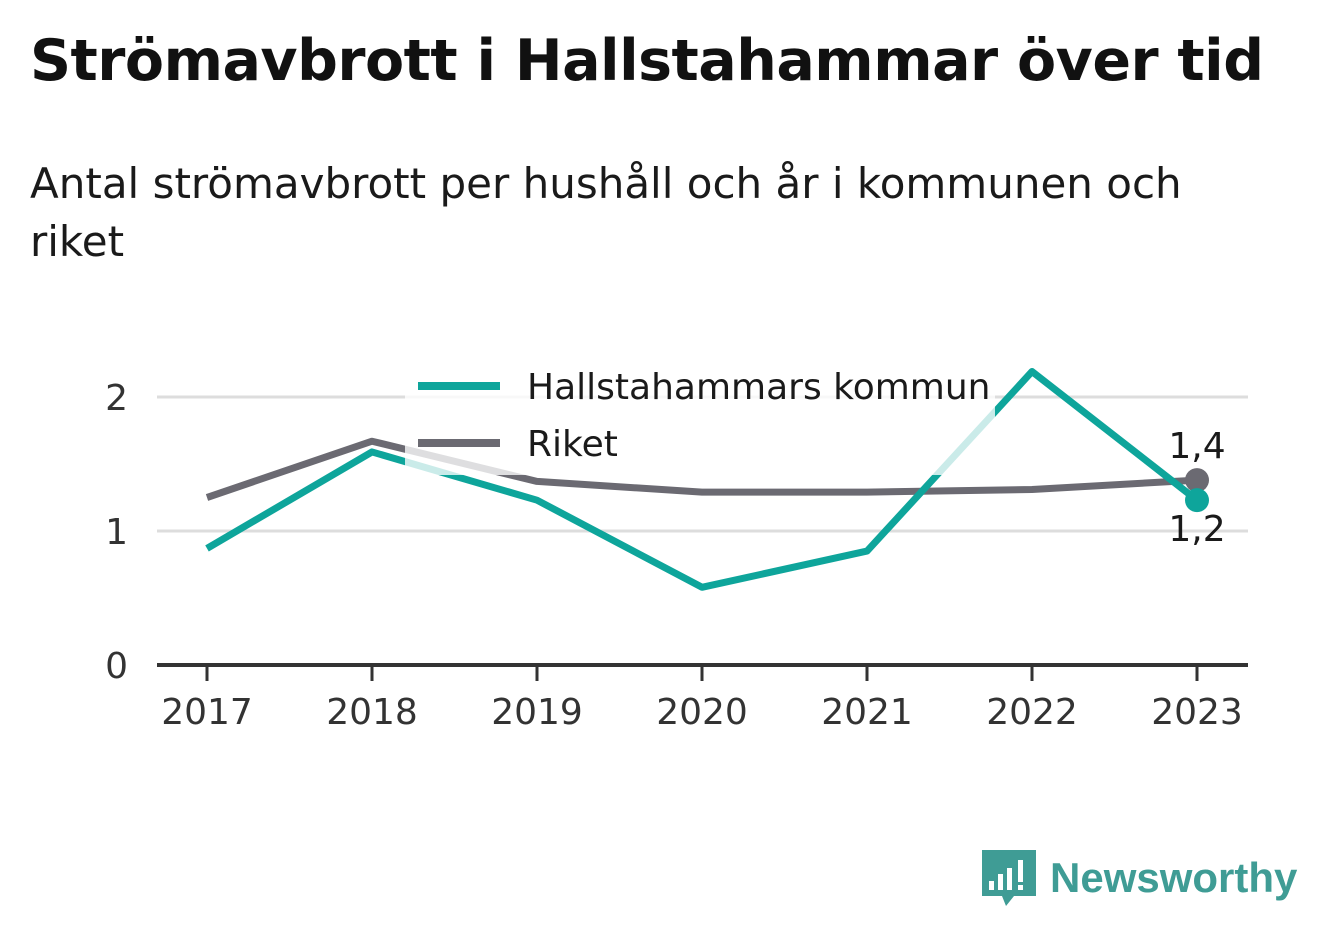 The width and height of the screenshot is (1322, 939). I want to click on end-labels: 1,4 1,2, so click(1196, 488).